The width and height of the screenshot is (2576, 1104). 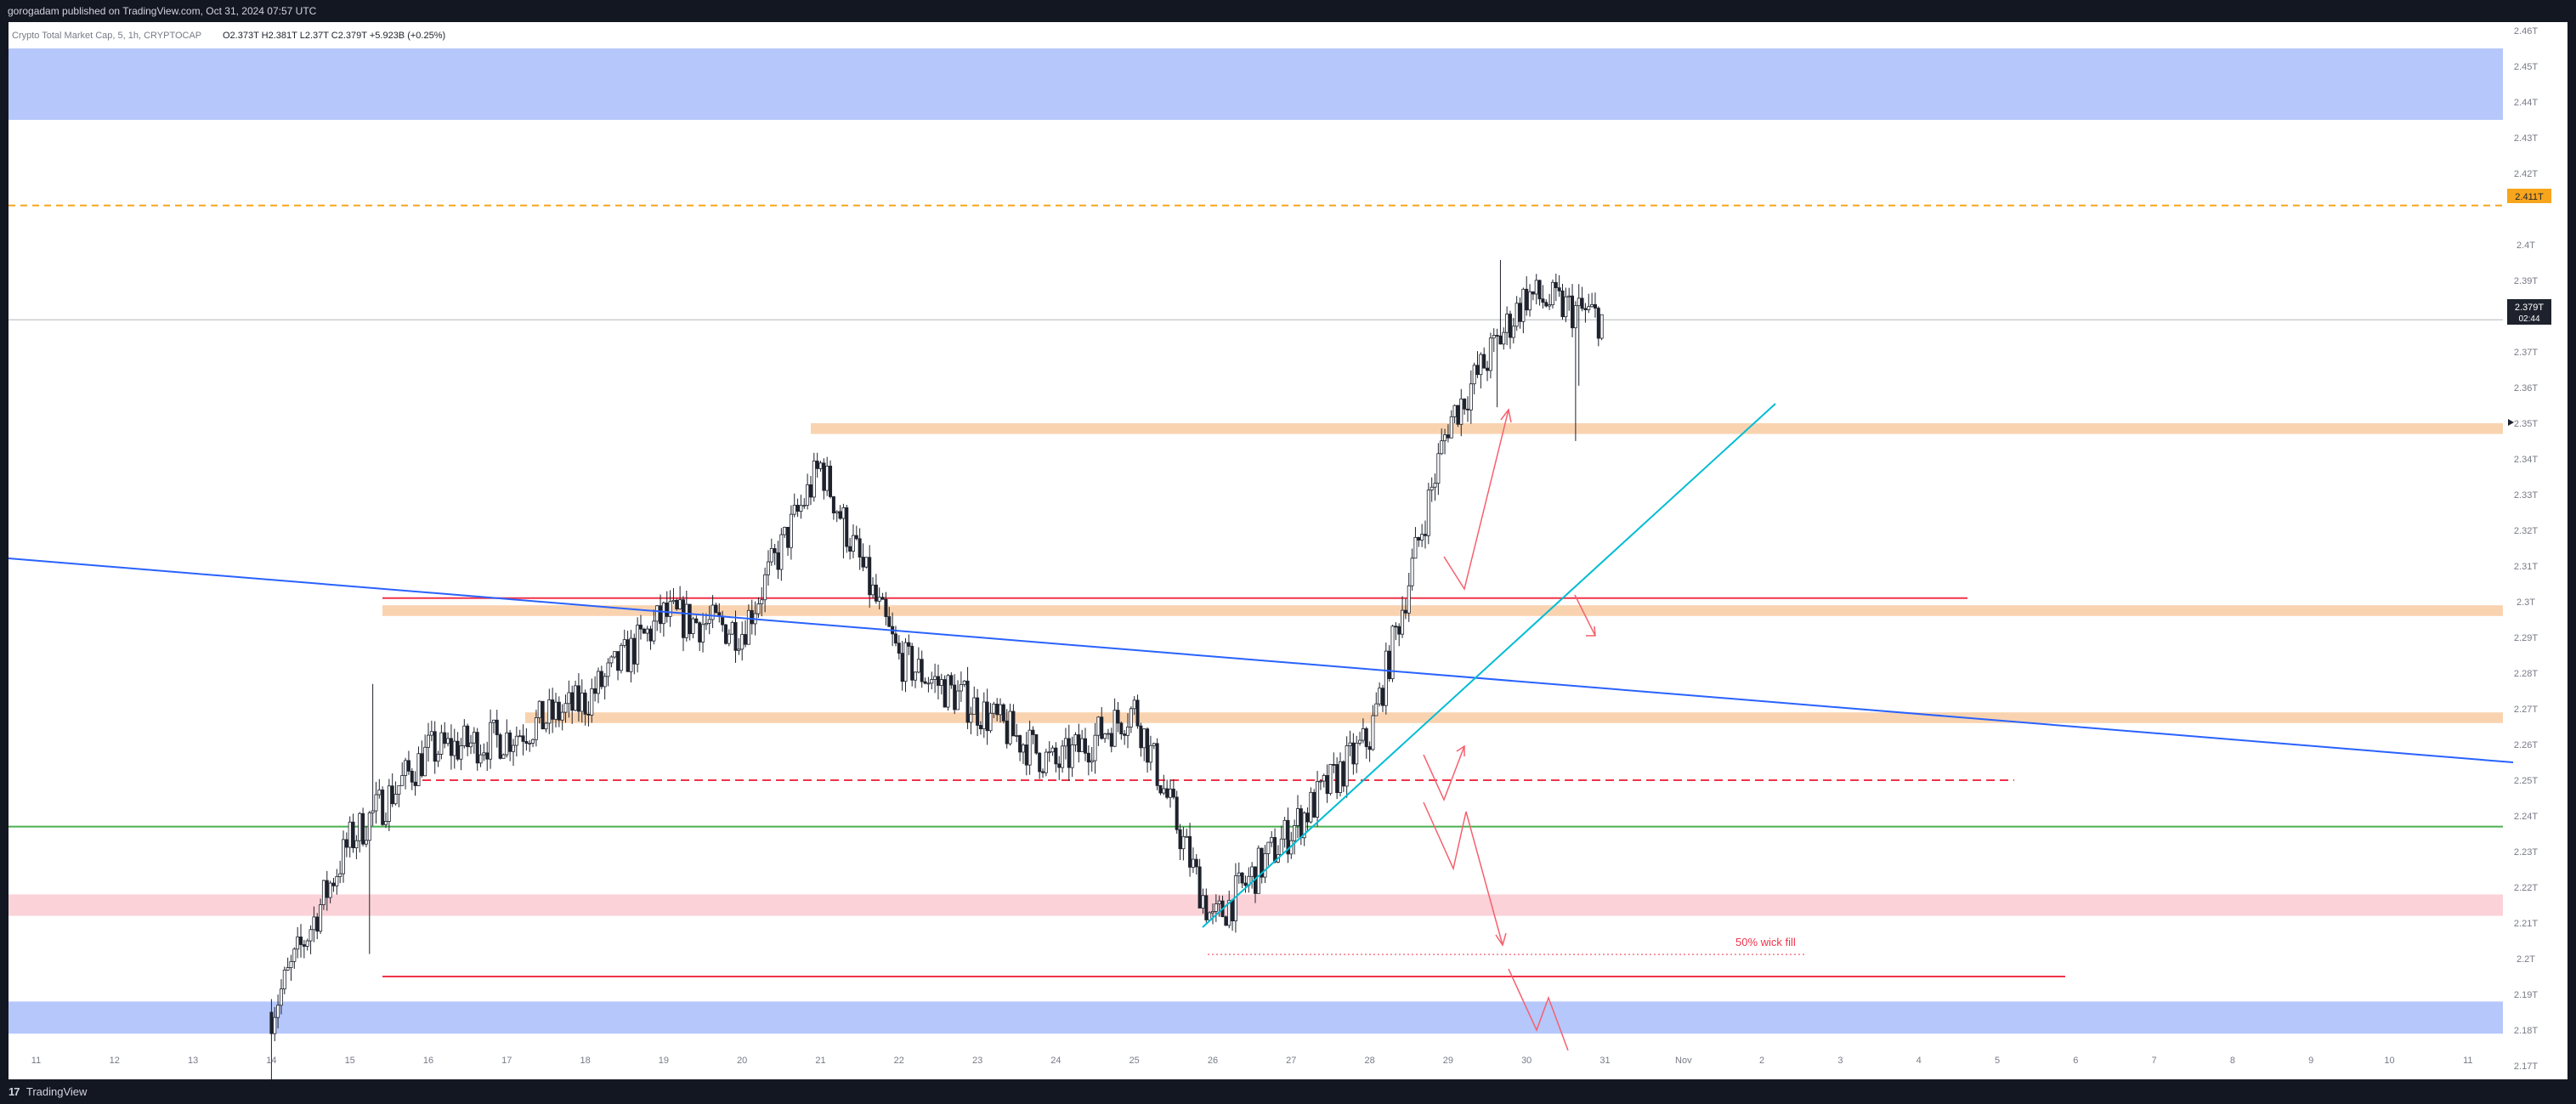 I want to click on zone-pink, so click(x=1255, y=905).